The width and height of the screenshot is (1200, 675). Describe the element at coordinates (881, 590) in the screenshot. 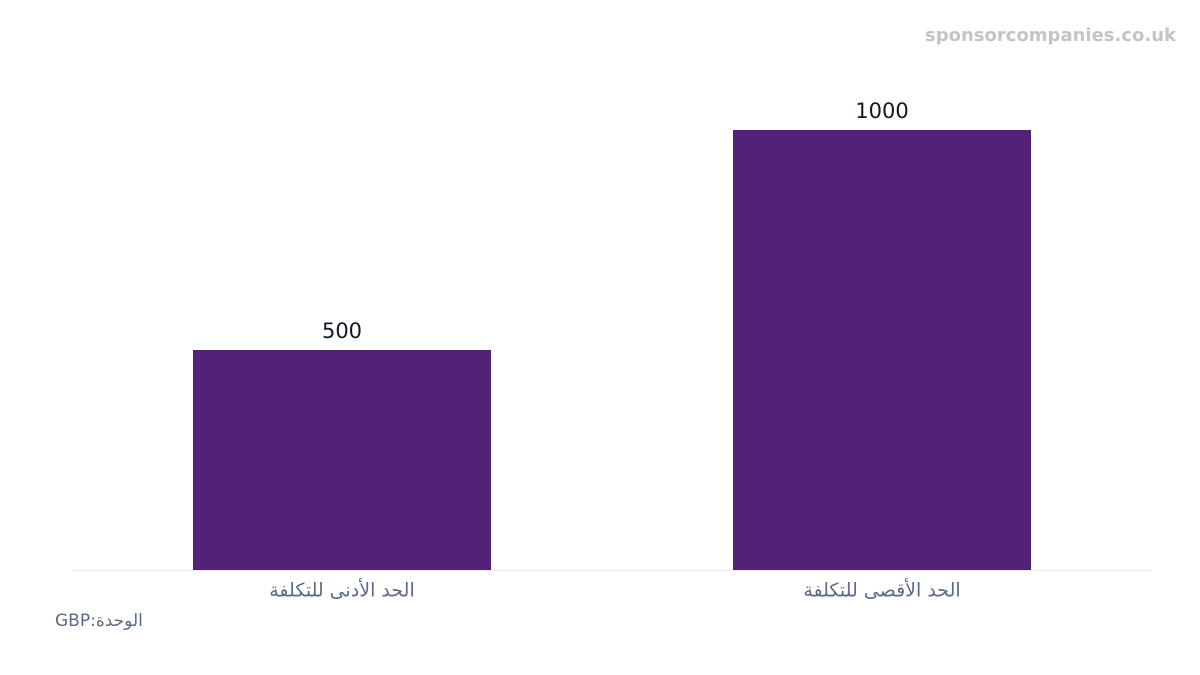

I see `x-tick-label: الحد الأقصى للتكلفة` at that location.